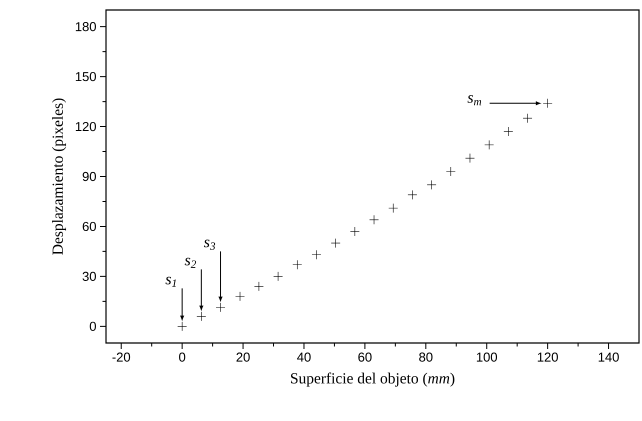 The height and width of the screenshot is (421, 642). Describe the element at coordinates (59, 176) in the screenshot. I see `y-axis-title: Desplazamiento (pixeles)` at that location.